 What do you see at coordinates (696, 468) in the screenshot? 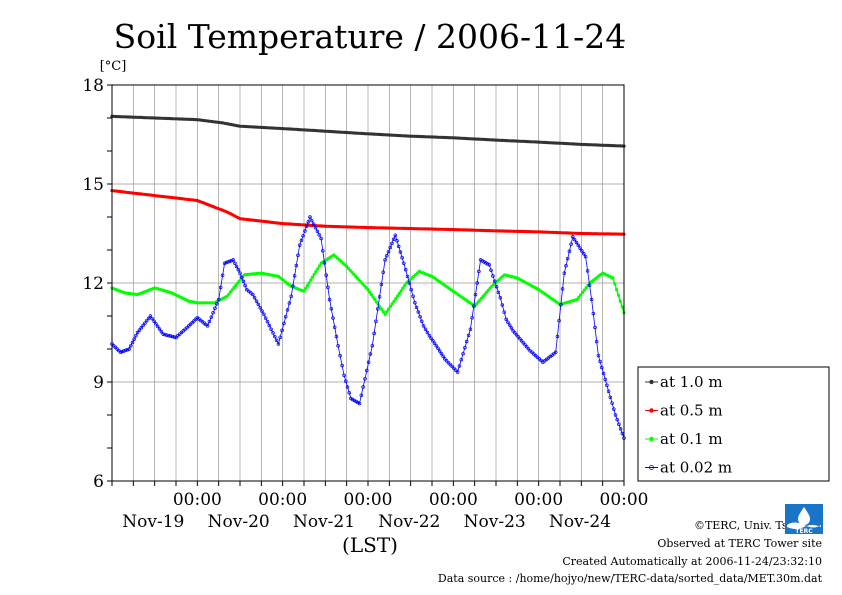
I see `legend-label: at 0.02 m` at bounding box center [696, 468].